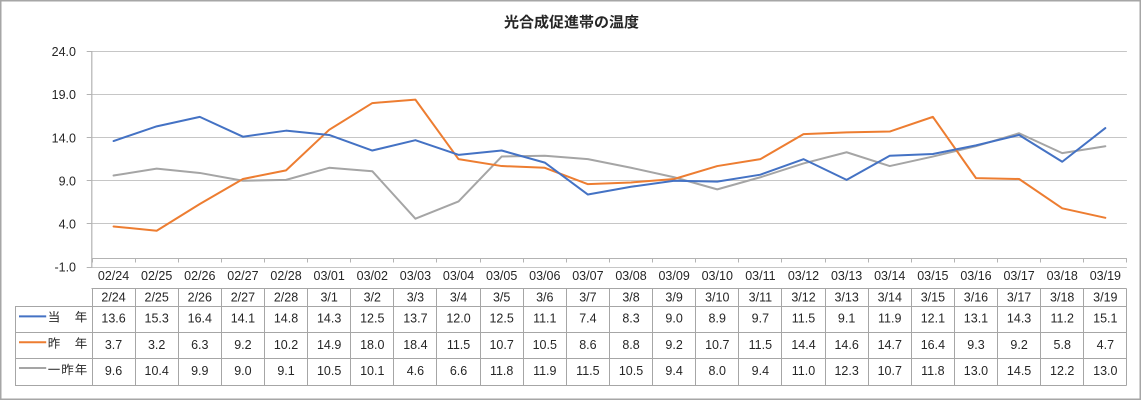  Describe the element at coordinates (717, 319) in the screenshot. I see `svg-text: 8.9` at that location.